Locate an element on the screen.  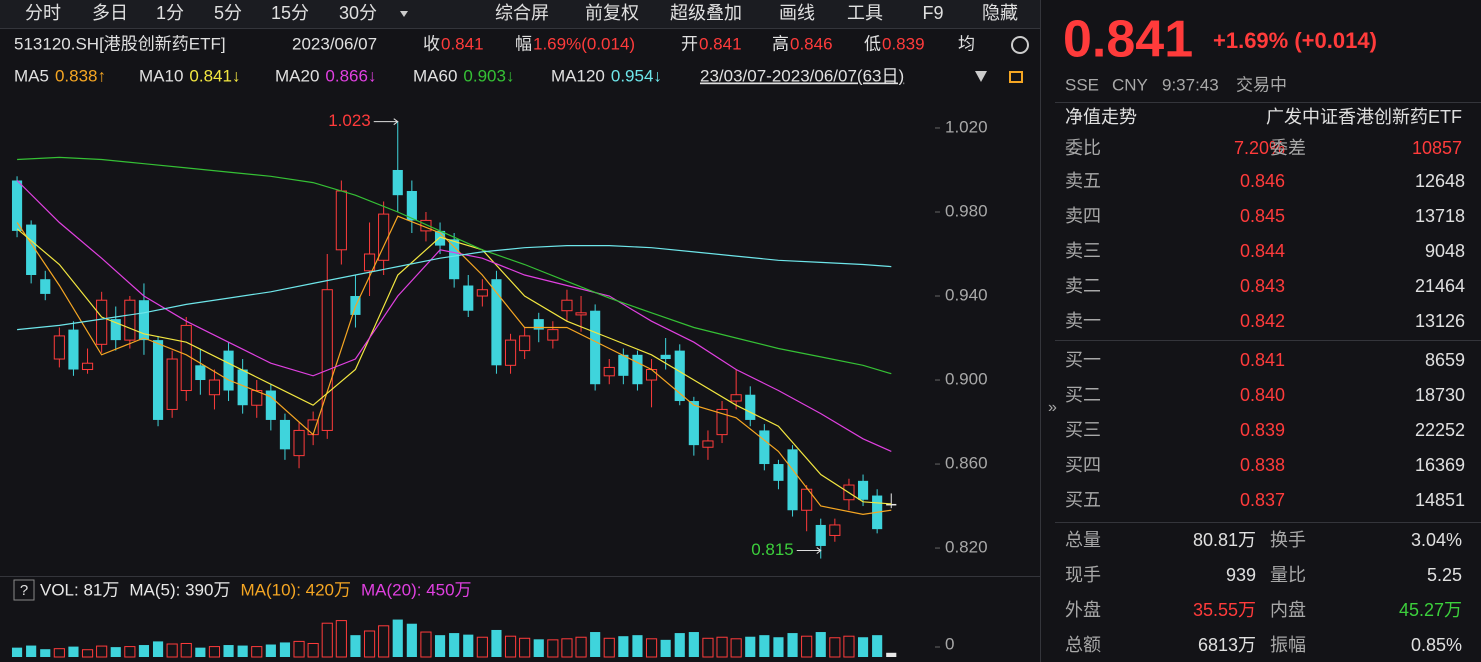
y-tick-label: 0 is located at coordinates (949, 643).